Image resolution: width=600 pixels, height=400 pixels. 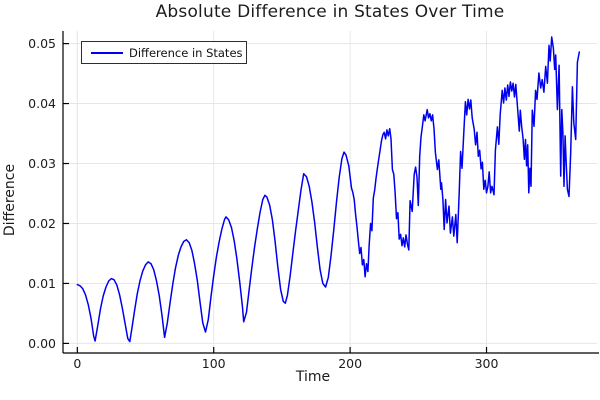 What do you see at coordinates (313, 377) in the screenshot?
I see `x-axis-label: Time` at bounding box center [313, 377].